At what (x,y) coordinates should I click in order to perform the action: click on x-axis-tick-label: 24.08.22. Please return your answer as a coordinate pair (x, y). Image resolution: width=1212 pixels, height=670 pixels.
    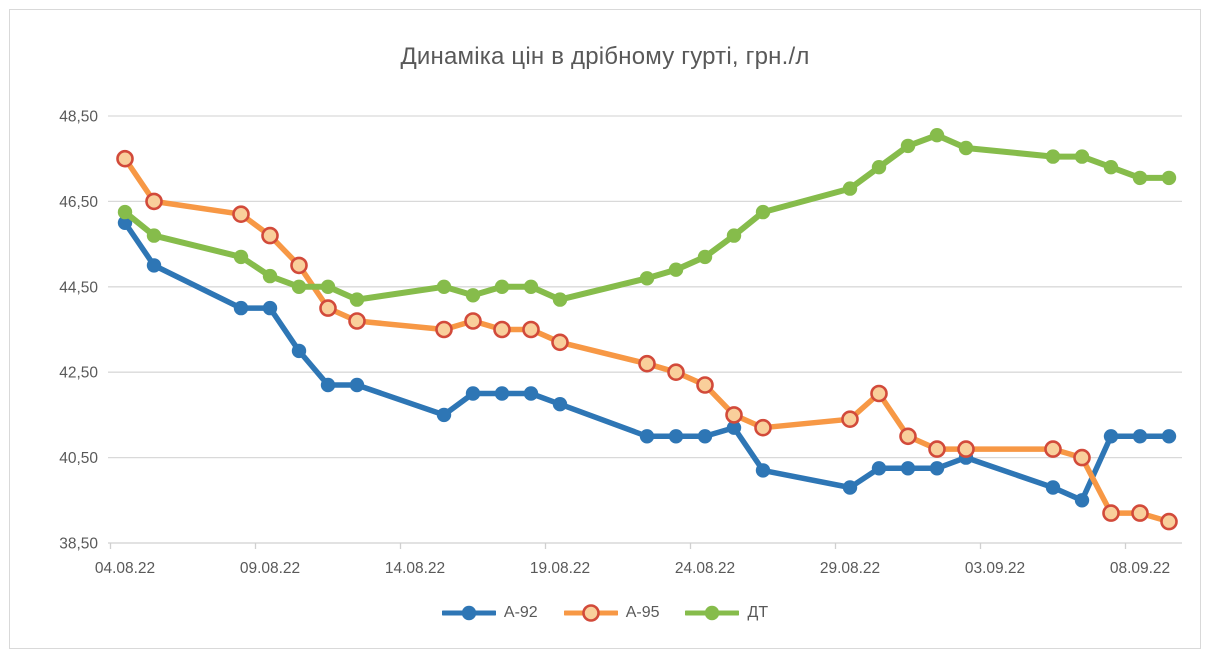
    Looking at the image, I should click on (705, 568).